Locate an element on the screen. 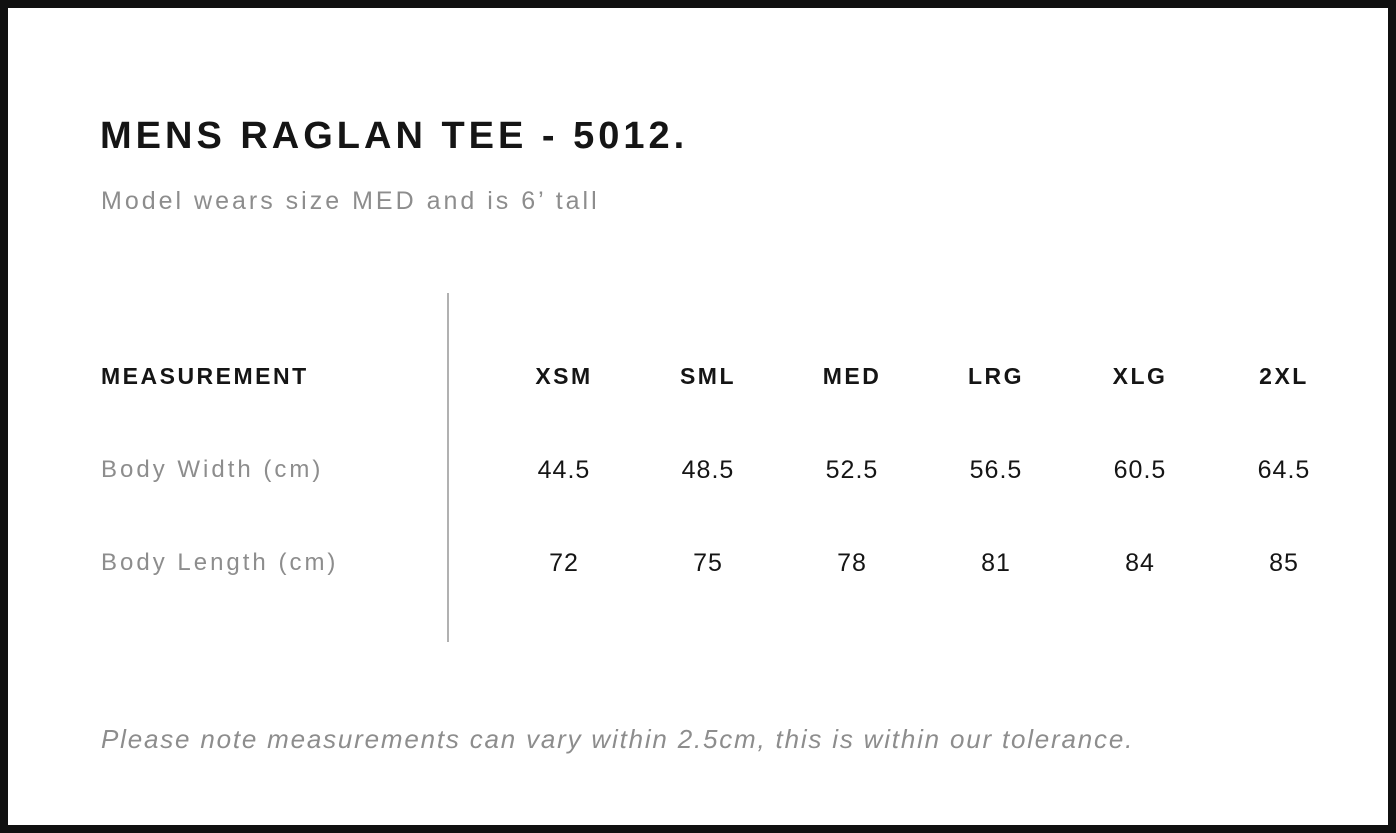  body-width-value-xlg: 60.5 is located at coordinates (1140, 470).